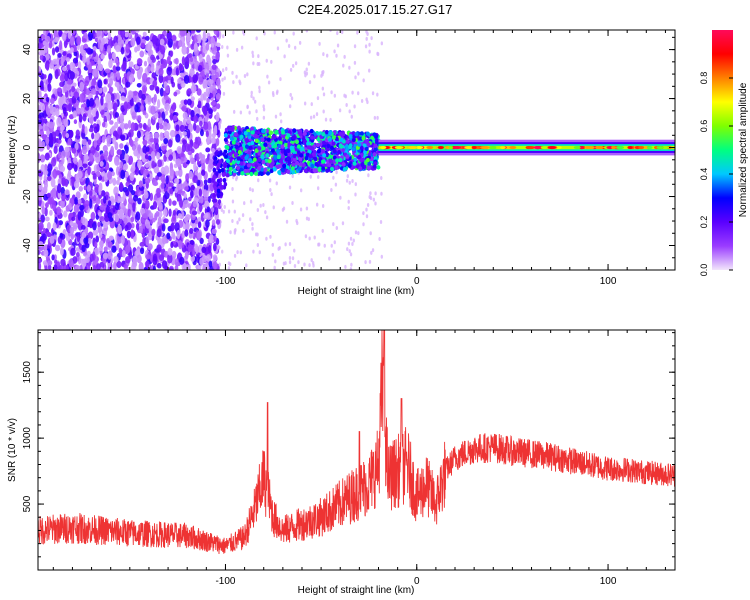 This screenshot has width=750, height=600. What do you see at coordinates (27, 147) in the screenshot?
I see `y-tick-label: 0` at bounding box center [27, 147].